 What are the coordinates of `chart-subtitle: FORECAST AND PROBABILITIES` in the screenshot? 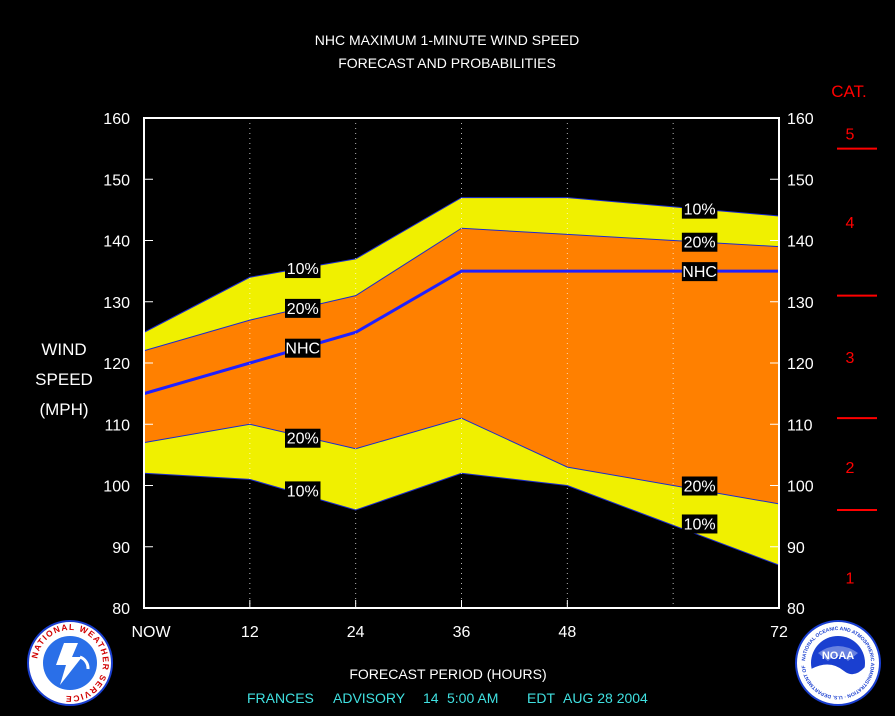 It's located at (447, 63).